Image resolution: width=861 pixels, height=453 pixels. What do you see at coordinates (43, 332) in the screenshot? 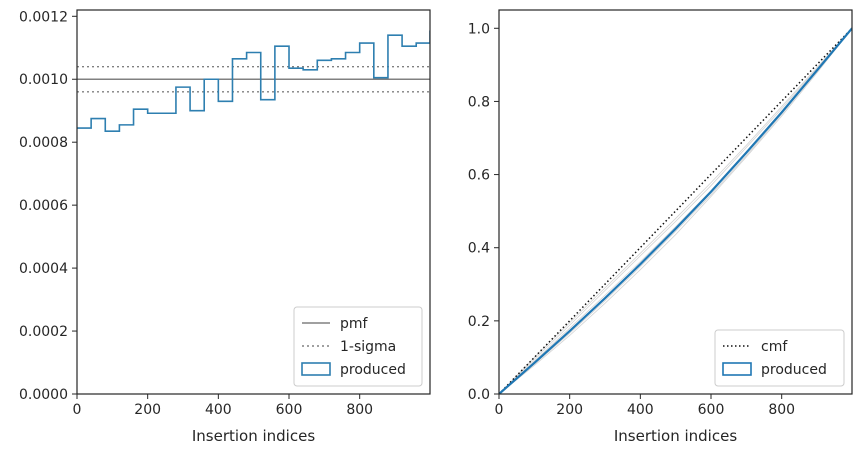
I see `y-tick-label: 0.0002` at bounding box center [43, 332].